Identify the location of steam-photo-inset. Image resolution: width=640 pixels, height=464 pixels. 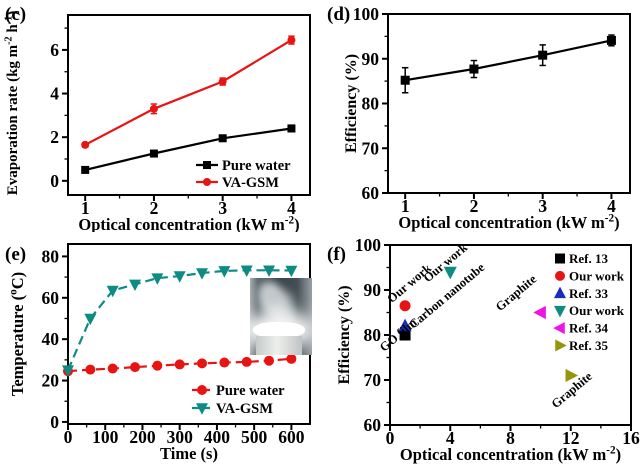
(281, 316).